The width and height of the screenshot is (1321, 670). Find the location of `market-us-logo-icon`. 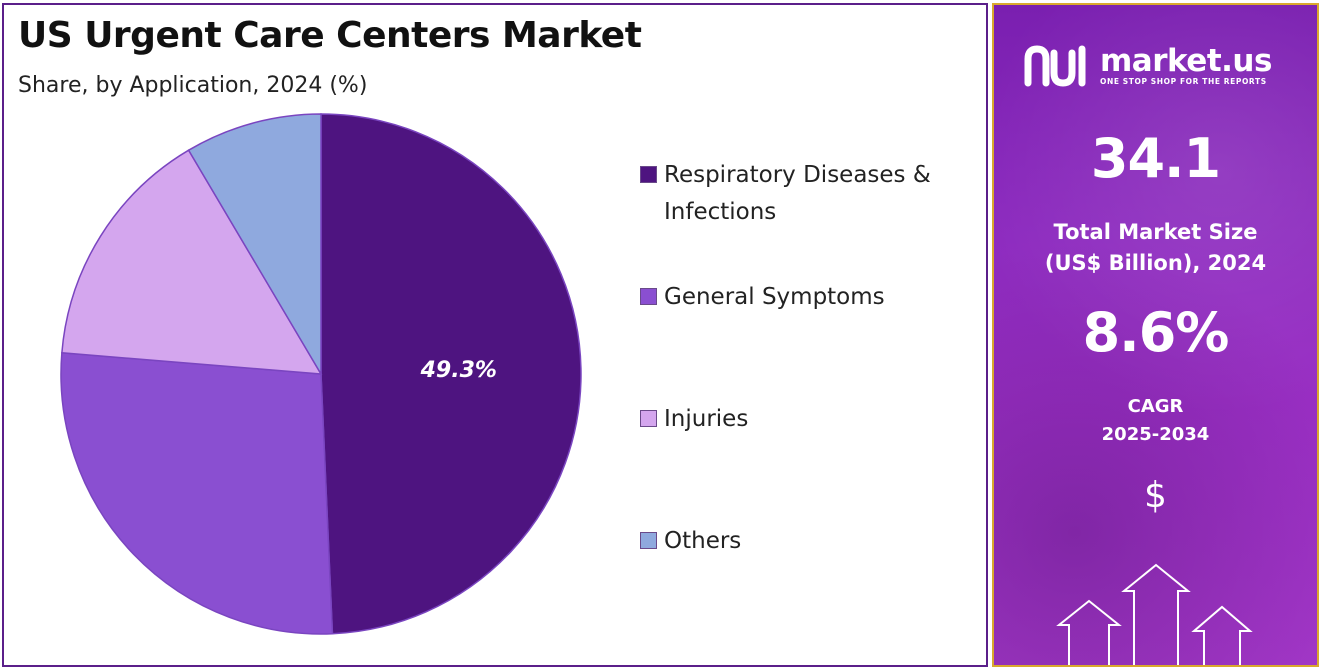

market-us-logo-icon is located at coordinates (1055, 66).